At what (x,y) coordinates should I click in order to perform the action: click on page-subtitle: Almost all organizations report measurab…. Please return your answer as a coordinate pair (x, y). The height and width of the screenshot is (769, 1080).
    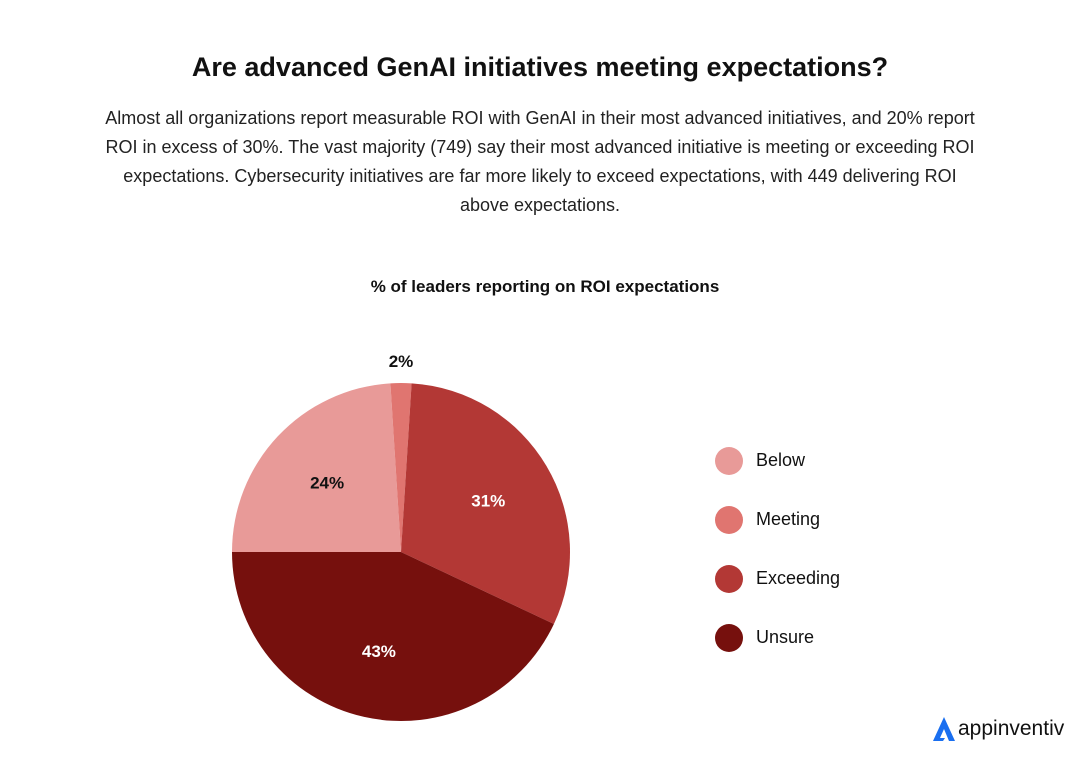
    Looking at the image, I should click on (540, 161).